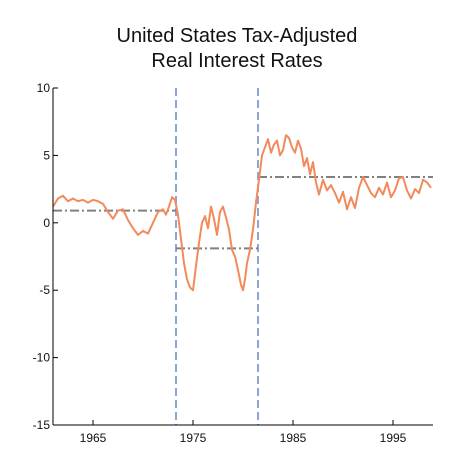  Describe the element at coordinates (44, 290) in the screenshot. I see `y-tick-label: -5` at that location.